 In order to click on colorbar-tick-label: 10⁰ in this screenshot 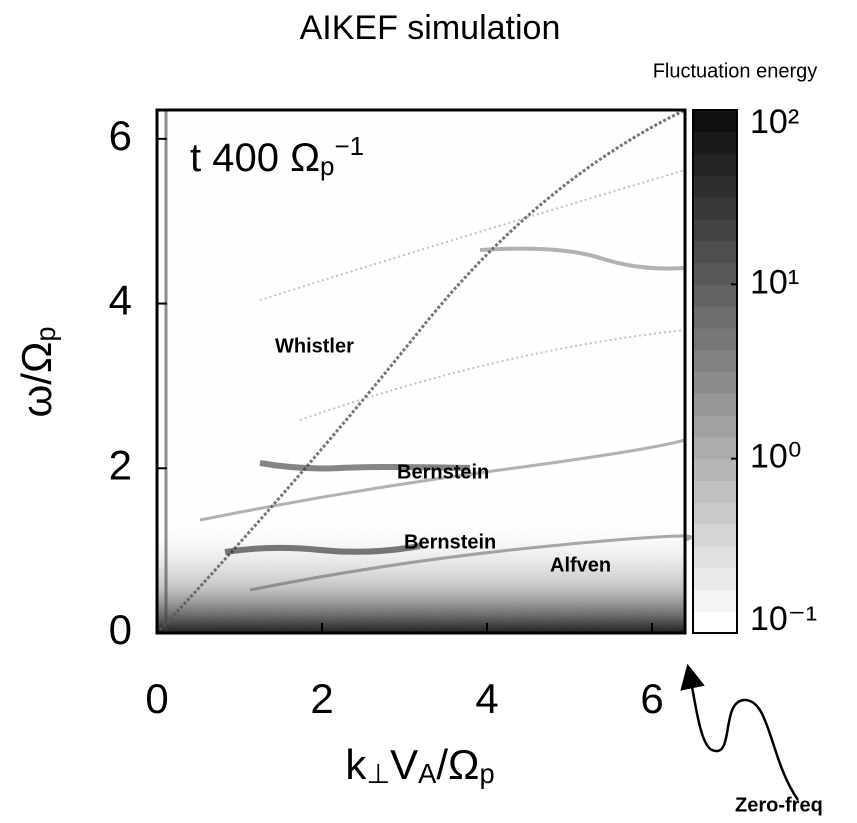, I will do `click(775, 457)`.